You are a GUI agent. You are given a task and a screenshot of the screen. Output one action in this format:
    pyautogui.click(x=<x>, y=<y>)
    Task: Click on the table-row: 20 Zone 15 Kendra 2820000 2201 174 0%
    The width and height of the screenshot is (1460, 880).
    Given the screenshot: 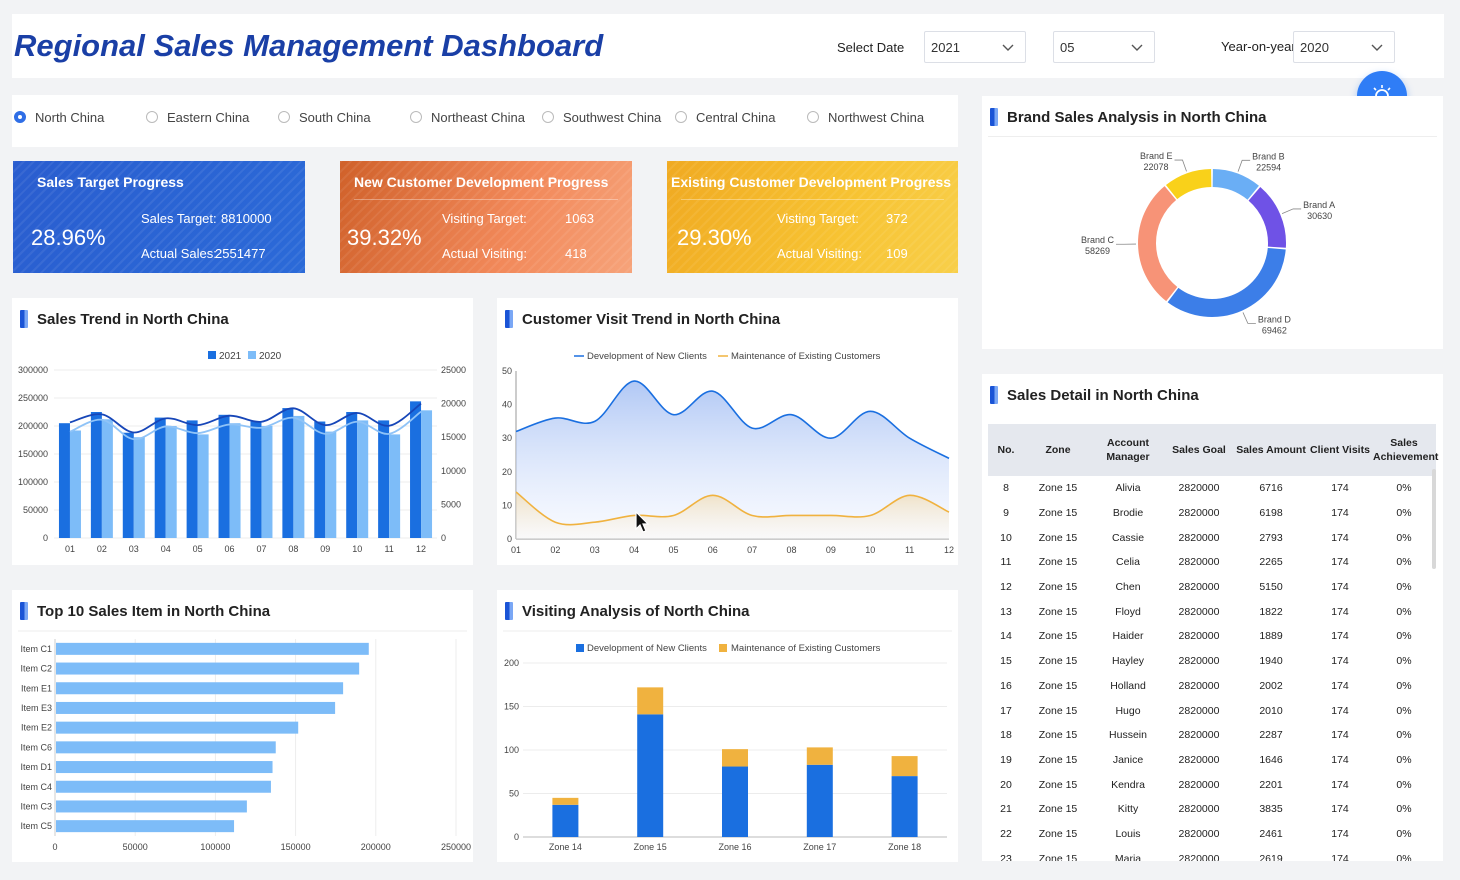 What is the action you would take?
    pyautogui.click(x=1212, y=784)
    